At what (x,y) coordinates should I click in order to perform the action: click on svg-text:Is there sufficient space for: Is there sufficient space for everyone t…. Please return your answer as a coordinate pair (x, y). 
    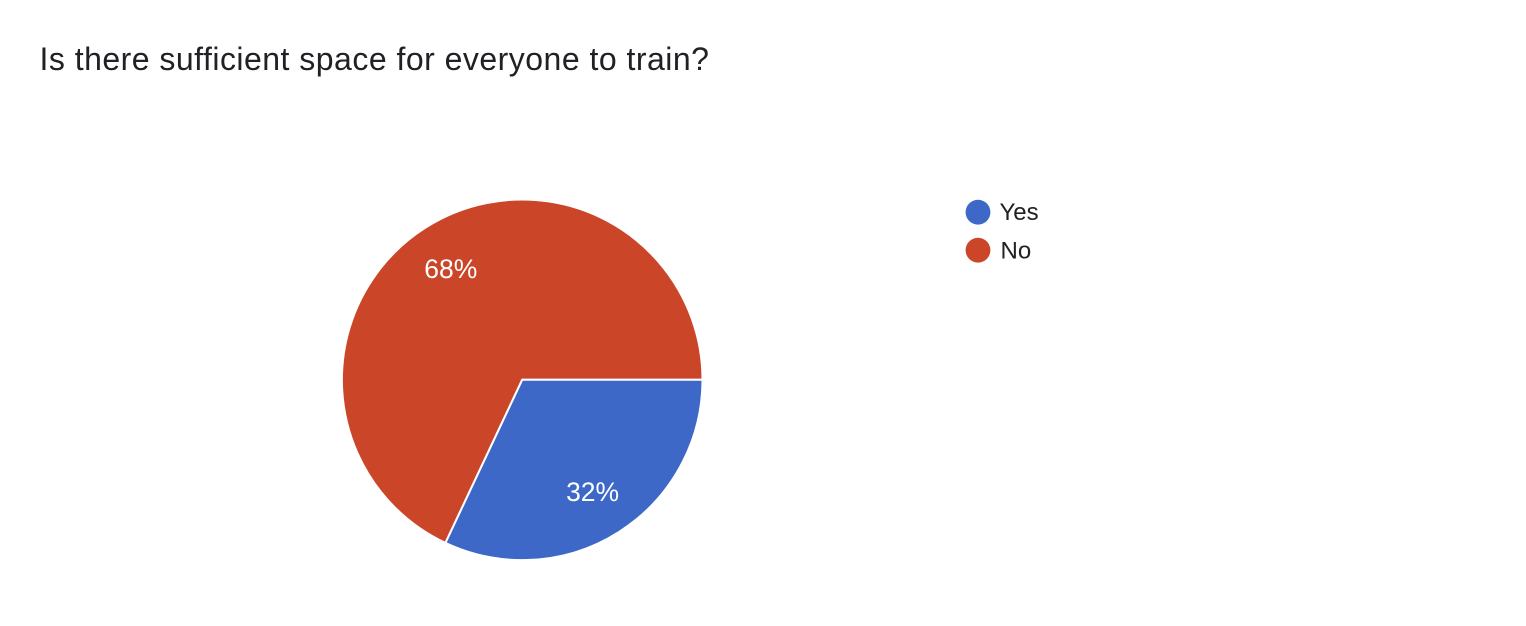
    Looking at the image, I should click on (375, 59).